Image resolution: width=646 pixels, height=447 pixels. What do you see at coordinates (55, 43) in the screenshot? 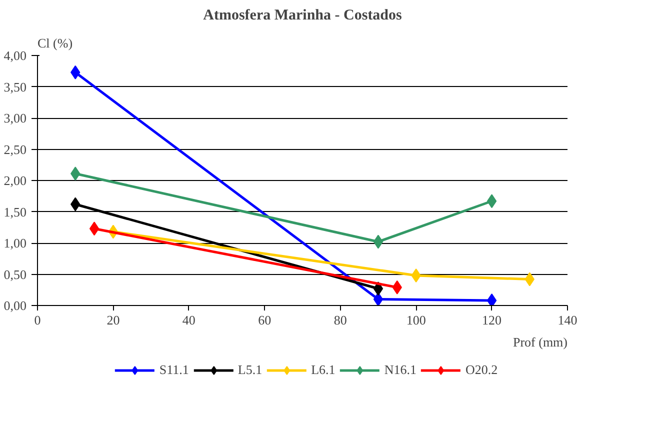
I see `y-axis-title: Cl (%)` at bounding box center [55, 43].